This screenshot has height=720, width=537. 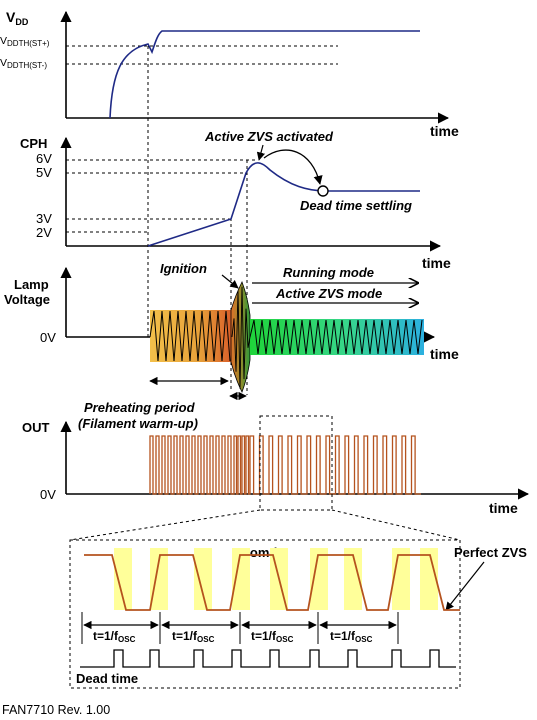 What do you see at coordinates (17, 18) in the screenshot?
I see `vdd-axis-label: VDD` at bounding box center [17, 18].